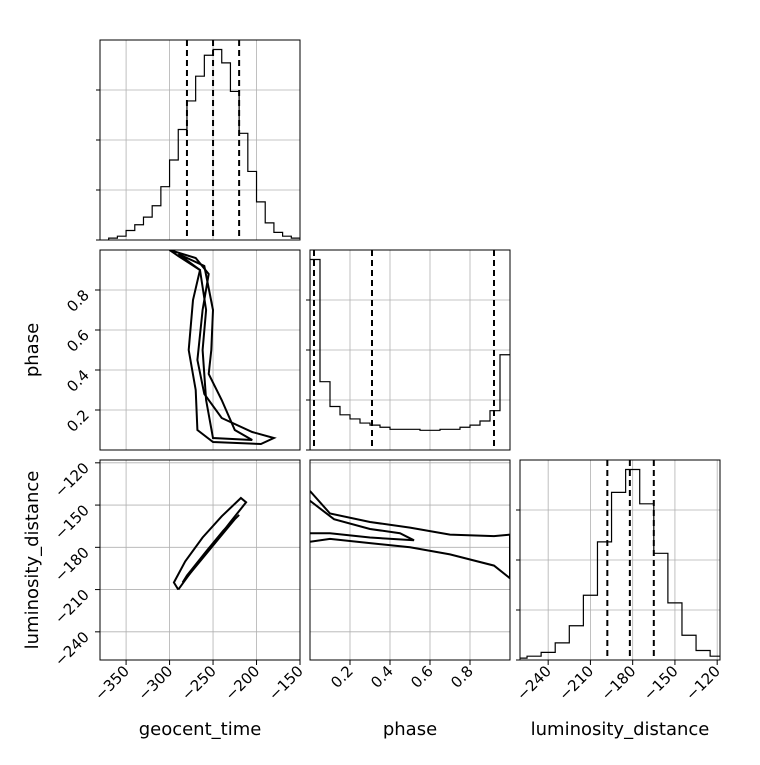  I want to click on geocent_time-hist-border, so click(200, 140).